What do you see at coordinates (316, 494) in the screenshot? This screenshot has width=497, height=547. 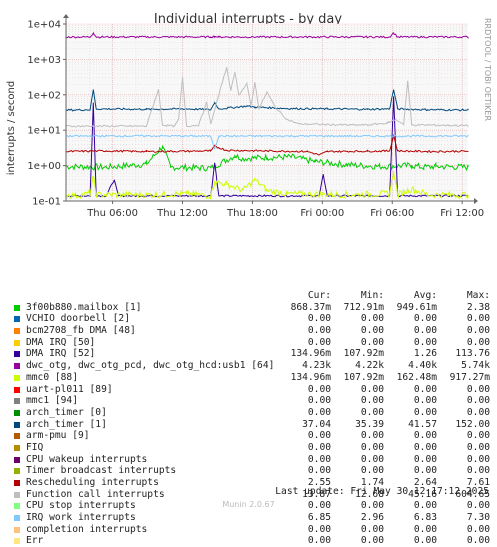 I see `legend-cur: 13.87` at bounding box center [316, 494].